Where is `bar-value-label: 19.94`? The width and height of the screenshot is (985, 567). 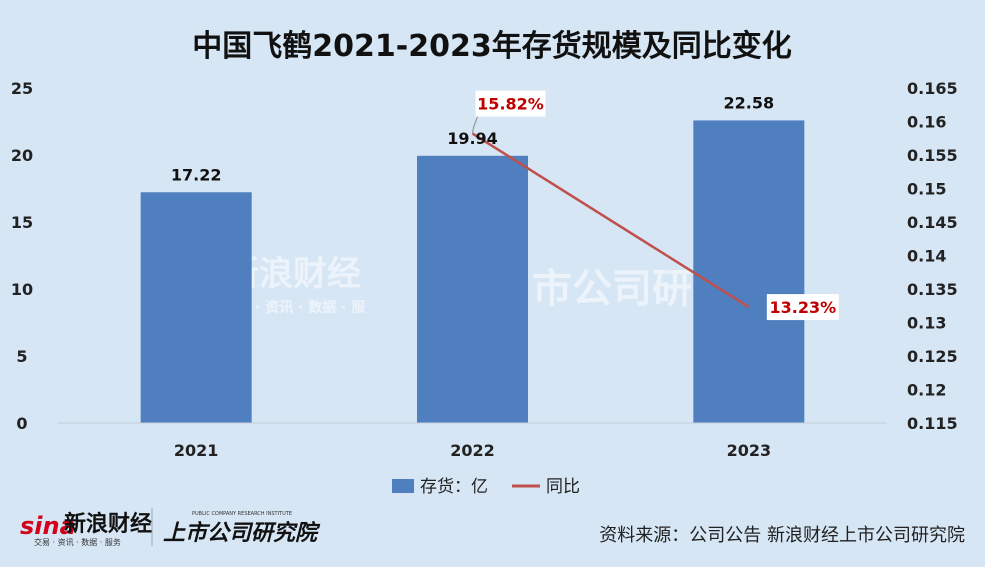 bar-value-label: 19.94 is located at coordinates (472, 138).